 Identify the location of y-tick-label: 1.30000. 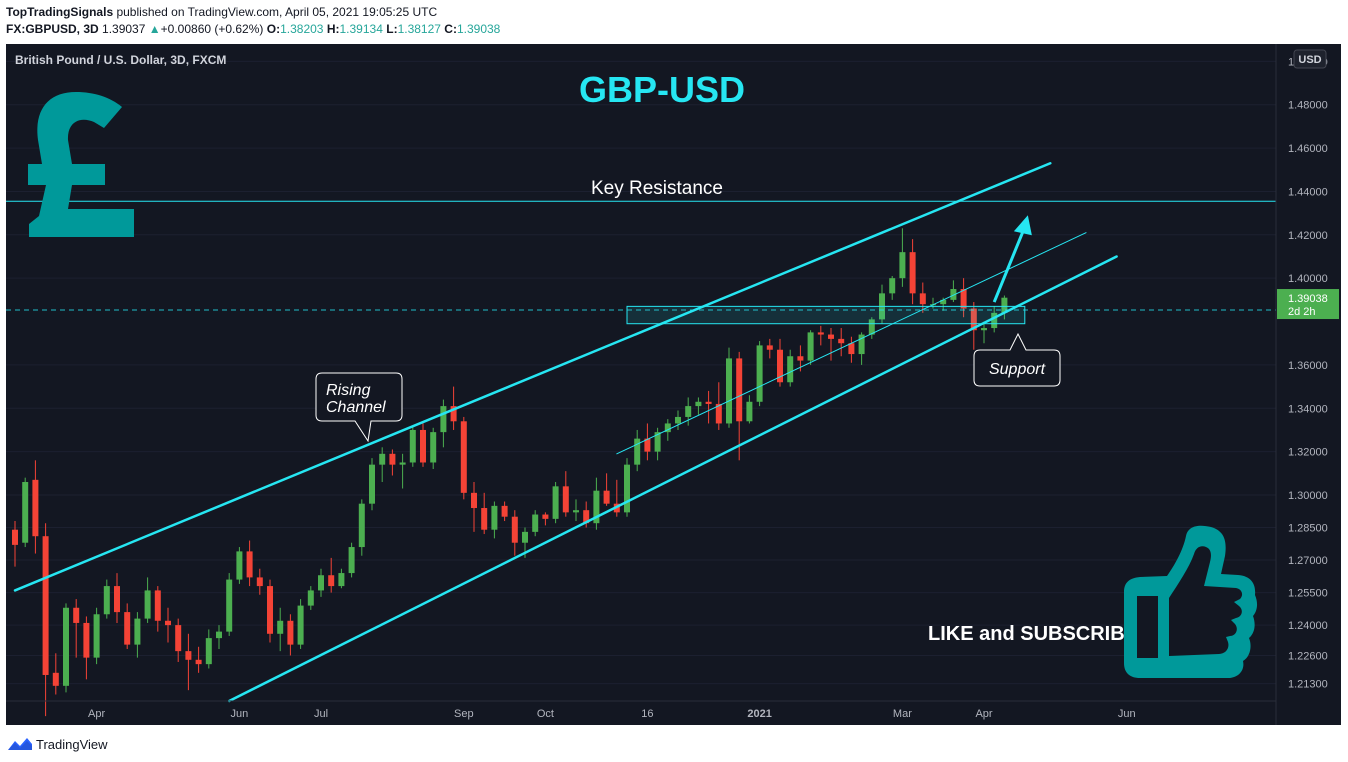
(1308, 496).